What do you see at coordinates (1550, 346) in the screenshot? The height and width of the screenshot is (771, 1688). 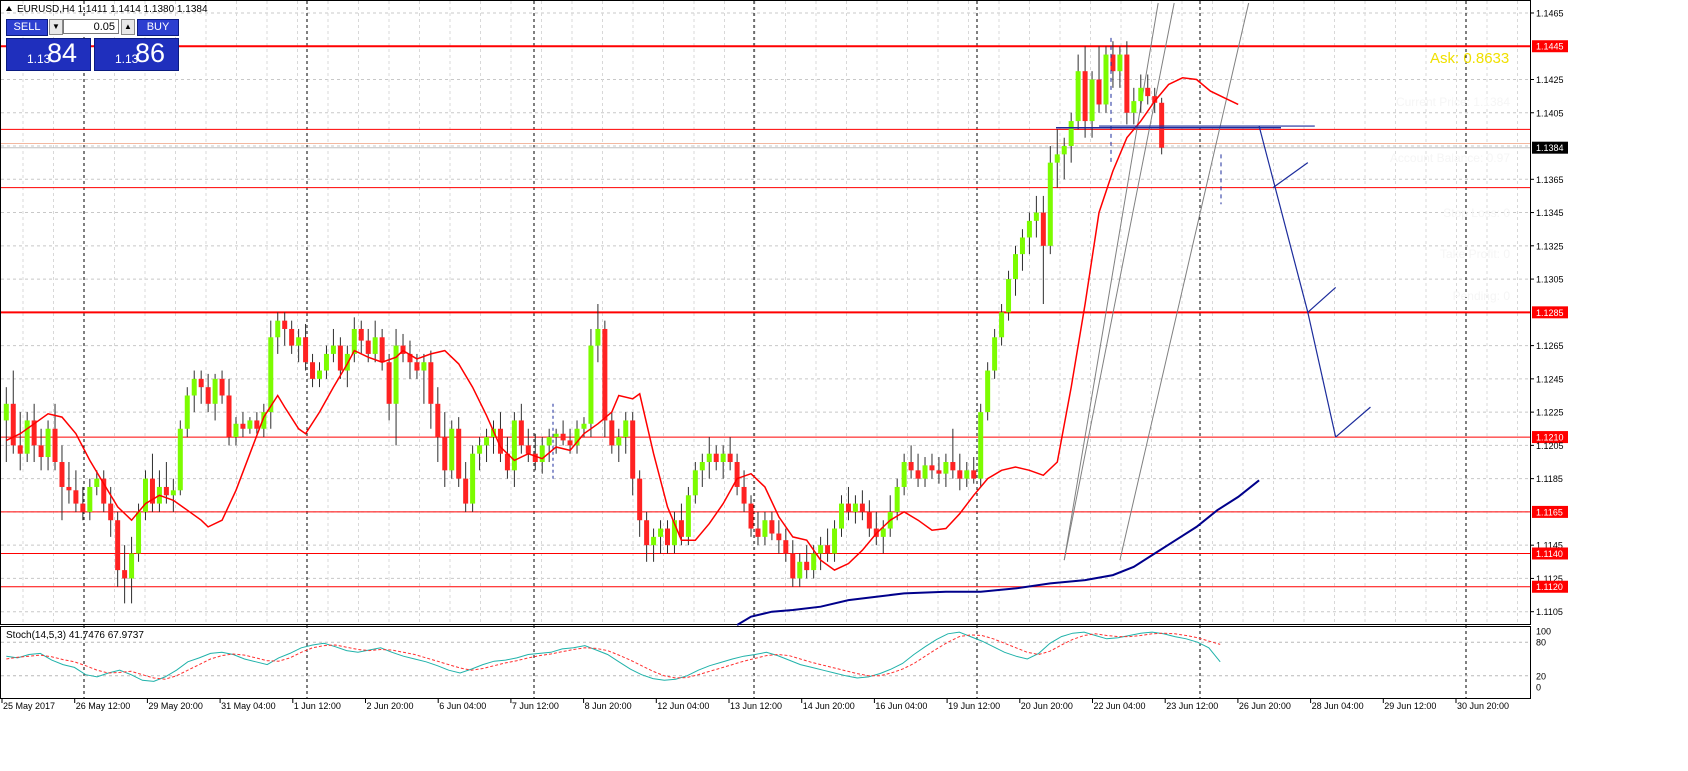 I see `price-tick-label: 1.1265` at bounding box center [1550, 346].